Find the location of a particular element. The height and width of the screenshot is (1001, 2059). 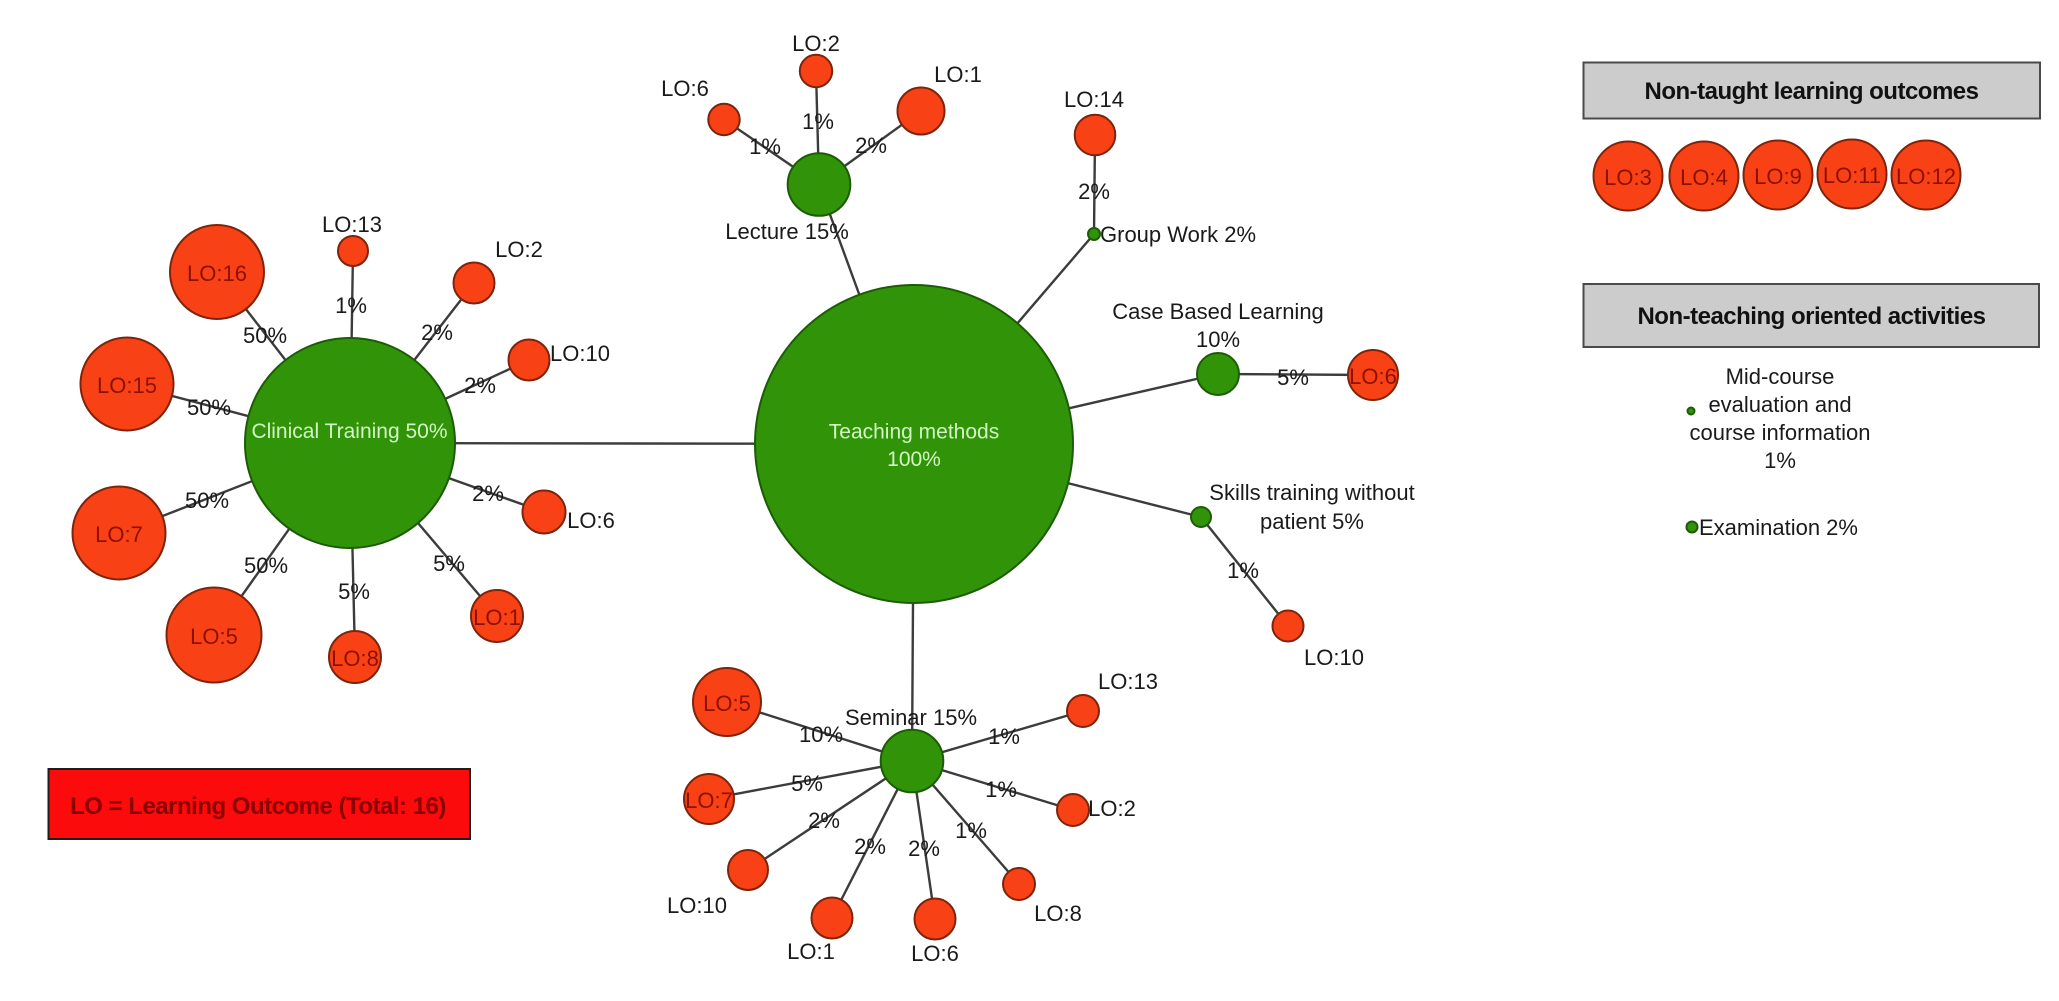

svg-text: LO:15 is located at coordinates (127, 385).